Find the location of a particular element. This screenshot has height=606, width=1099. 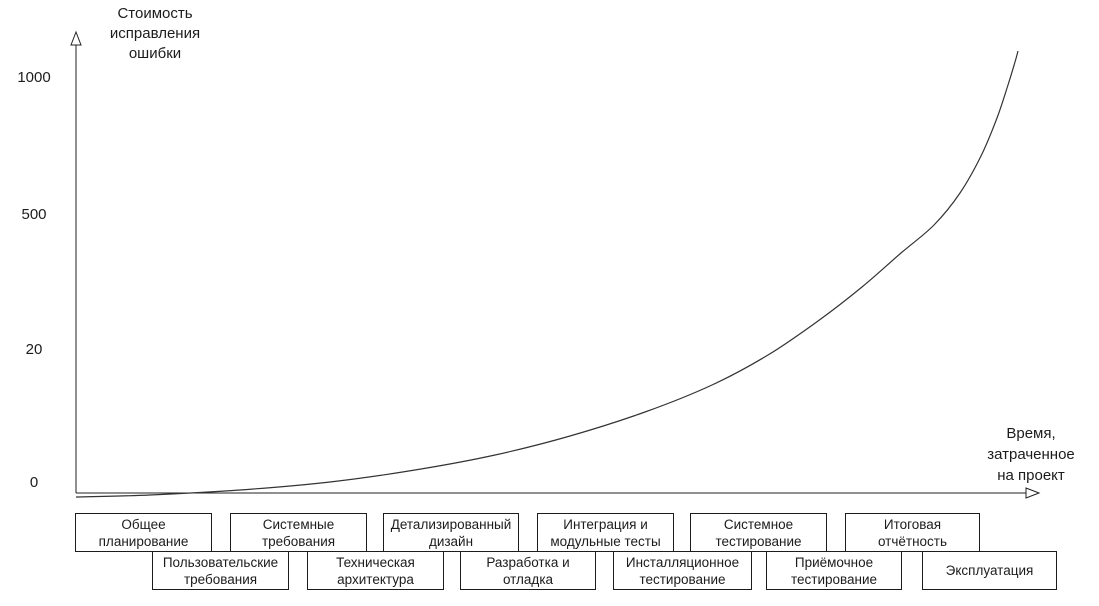

phase-box: Инсталляционное тестирование is located at coordinates (682, 570).